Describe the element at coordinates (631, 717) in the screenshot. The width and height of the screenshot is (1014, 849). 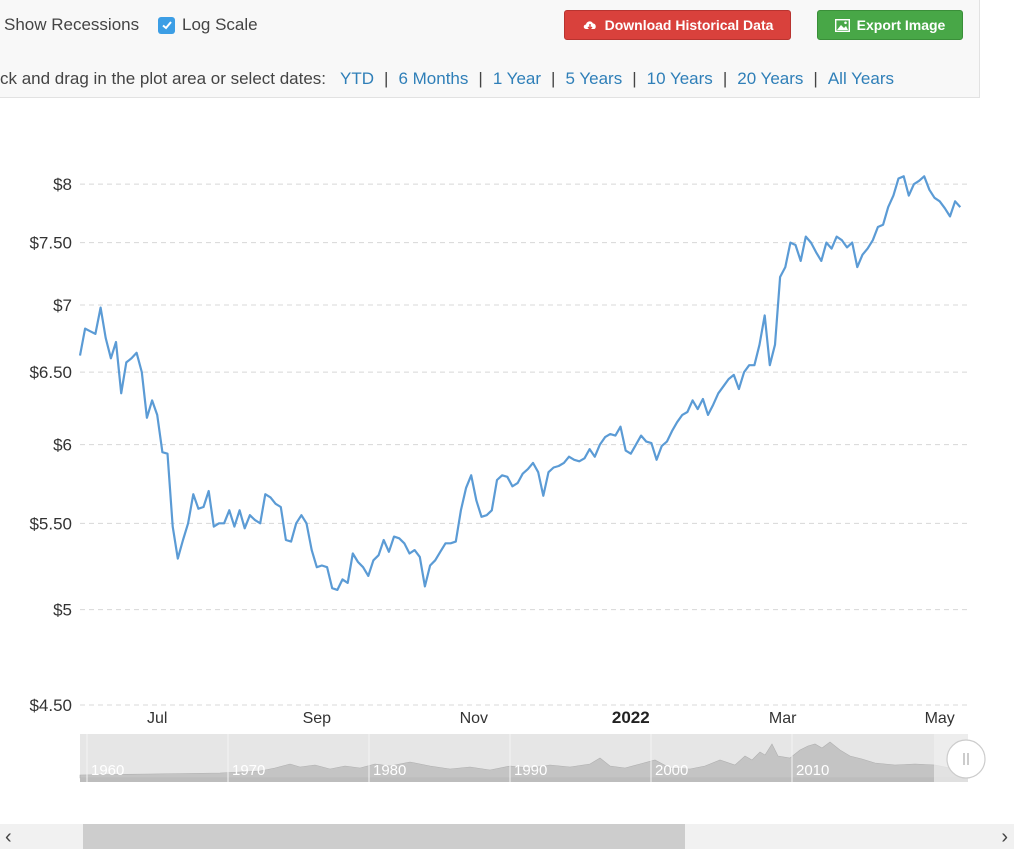
I see `x-tick-label: 2022` at that location.